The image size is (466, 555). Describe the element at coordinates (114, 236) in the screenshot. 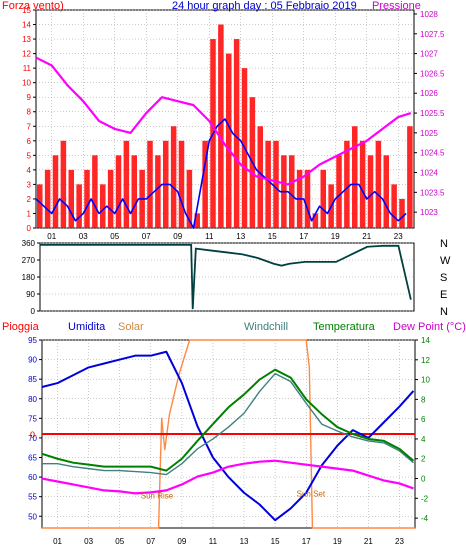

I see `wind-x-tick-label: 05` at that location.